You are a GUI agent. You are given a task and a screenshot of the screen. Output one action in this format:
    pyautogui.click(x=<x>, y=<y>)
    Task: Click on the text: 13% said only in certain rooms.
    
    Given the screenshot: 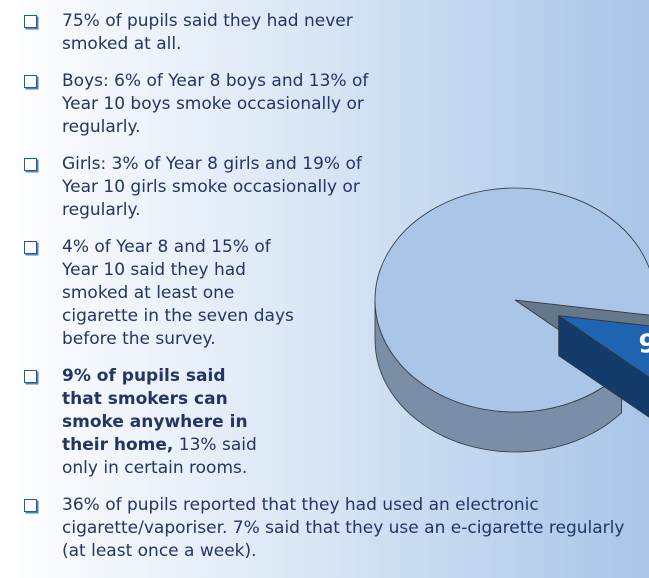 What is the action you would take?
    pyautogui.click(x=159, y=456)
    